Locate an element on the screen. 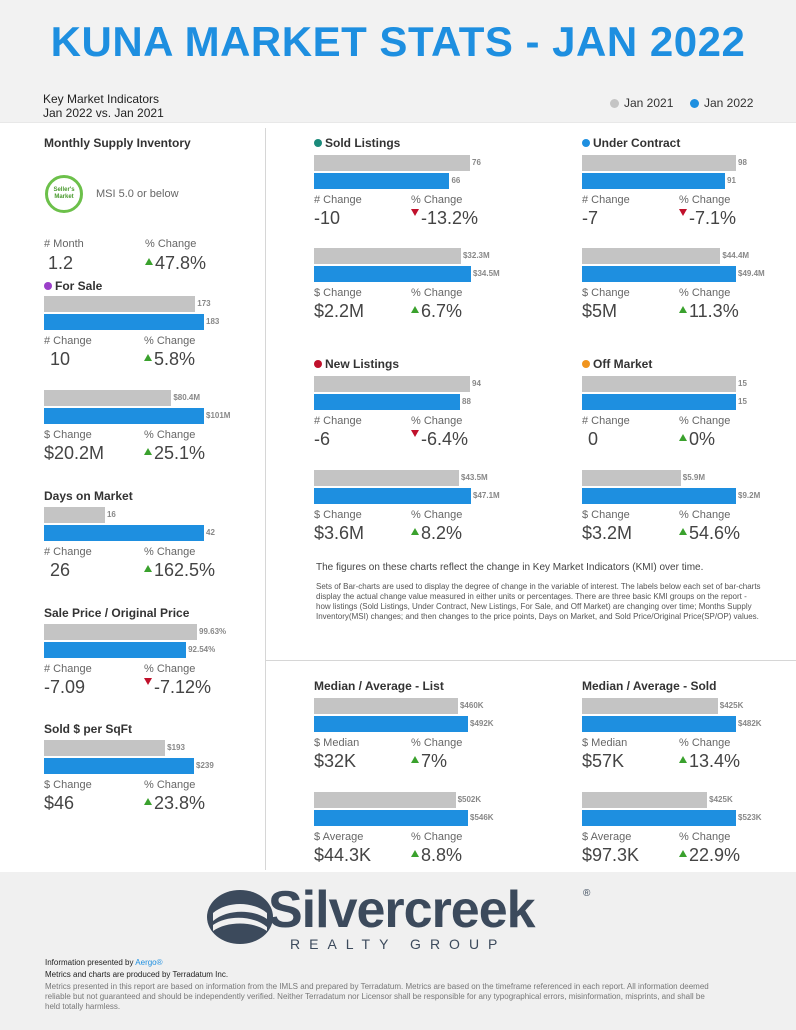 The height and width of the screenshot is (1030, 796). section-title-text: Sale Price / Original Price is located at coordinates (117, 613).